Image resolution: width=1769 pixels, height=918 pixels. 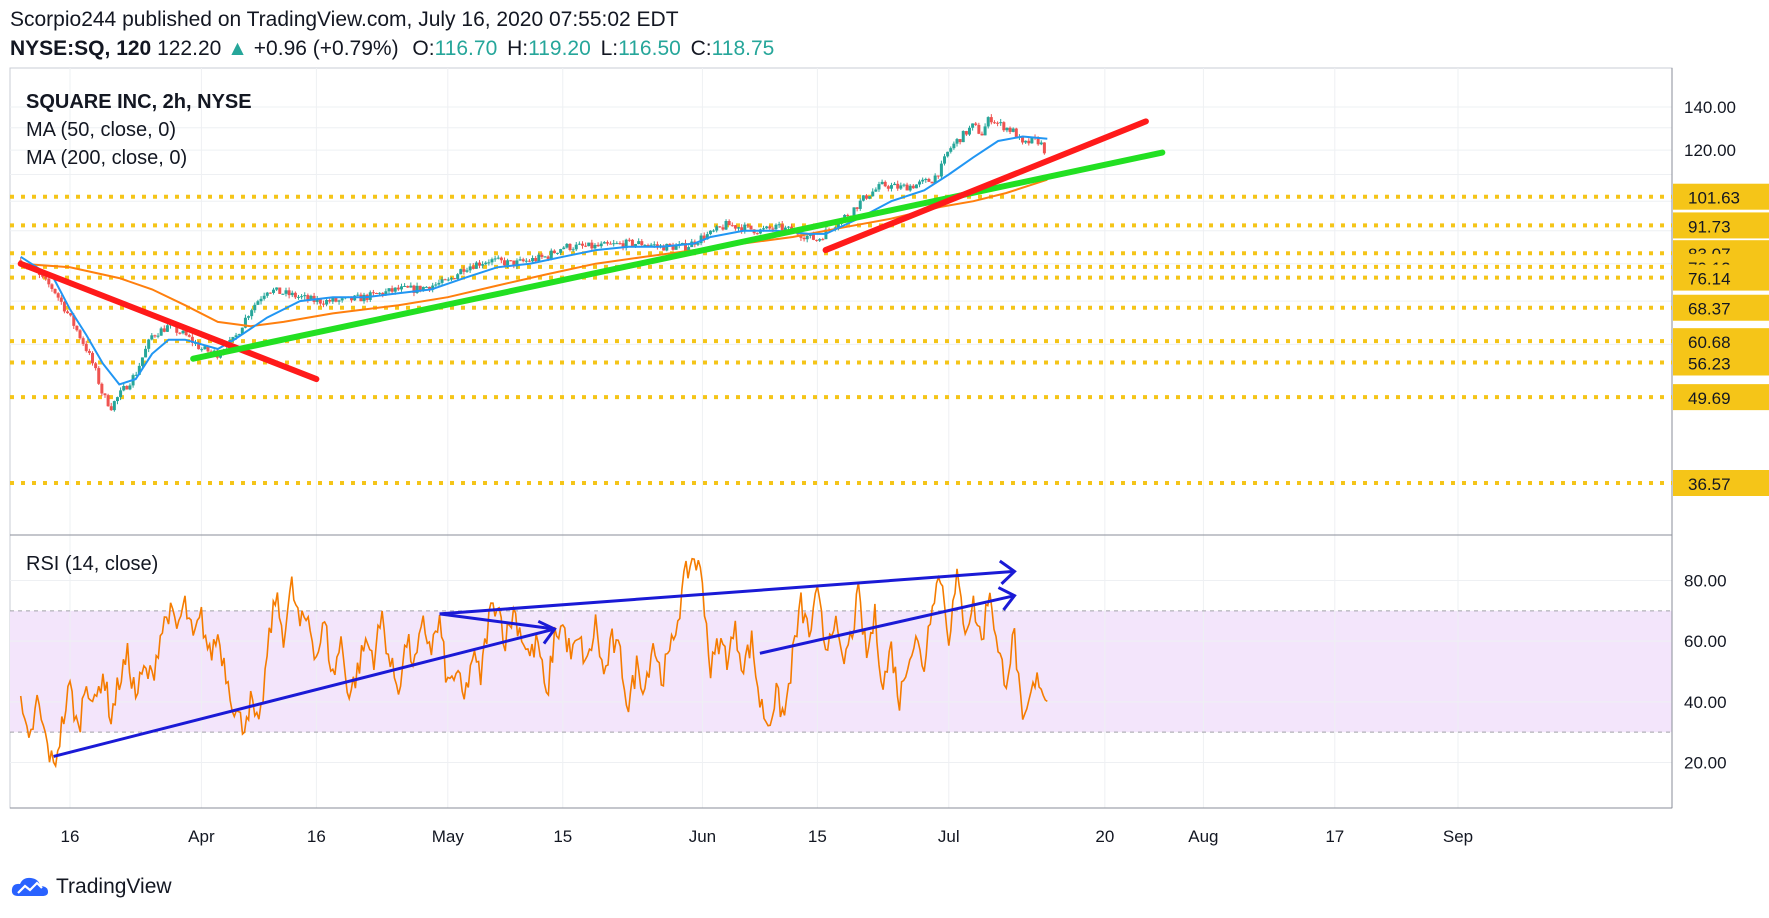 I want to click on time-axis-ticks: 16 Apr 16 May 15 Jun 15 Jul 20 Aug 17 Sep, so click(x=767, y=836).